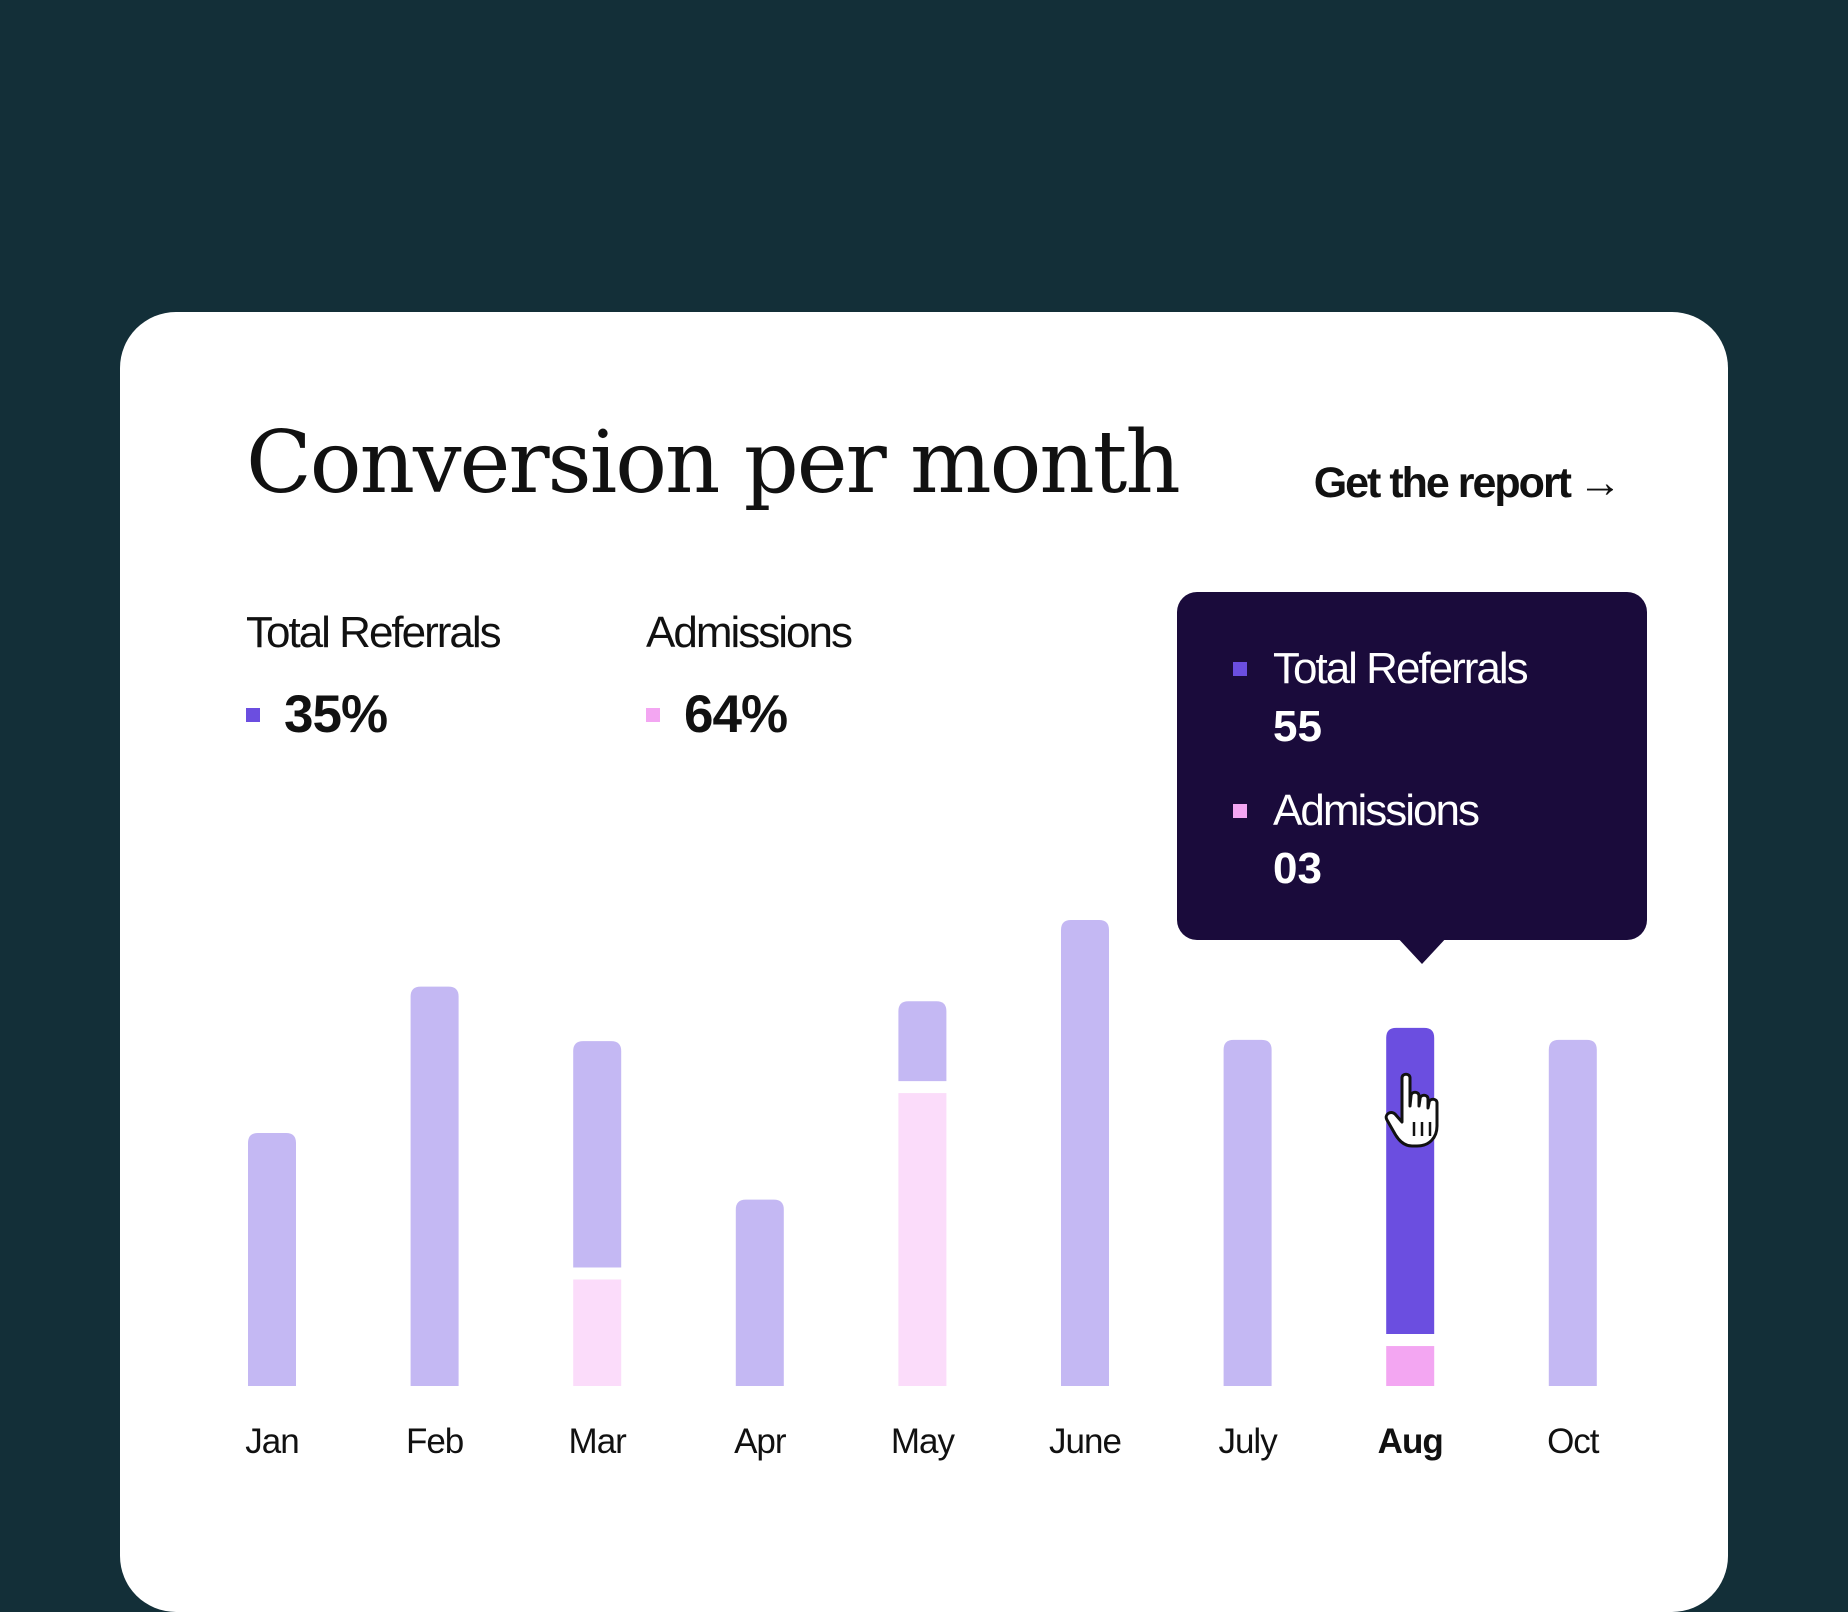 The image size is (1848, 1612). Describe the element at coordinates (1572, 1212) in the screenshot. I see `bar-referrals-oct` at that location.